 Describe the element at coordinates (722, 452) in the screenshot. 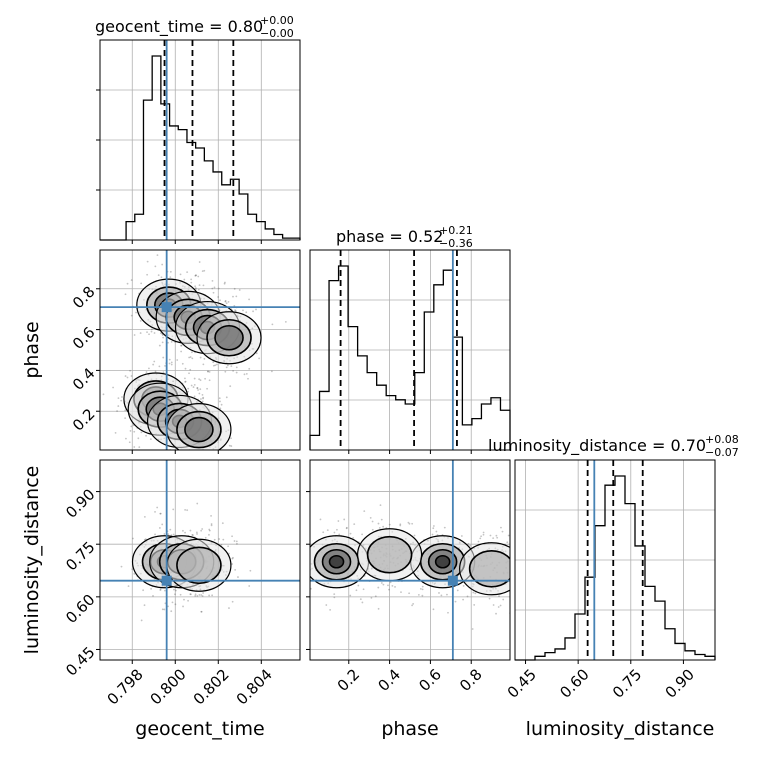

I see `title-luminosity-distance-minus: −0.07` at that location.